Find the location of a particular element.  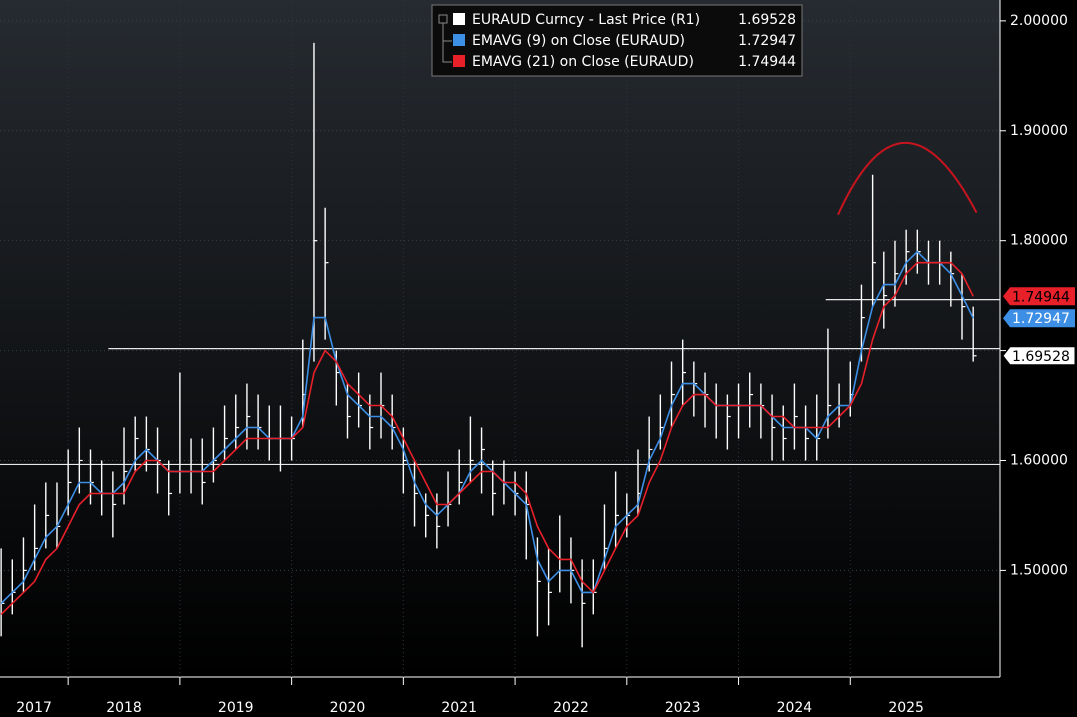

x-tick-label: 2018 is located at coordinates (124, 708).